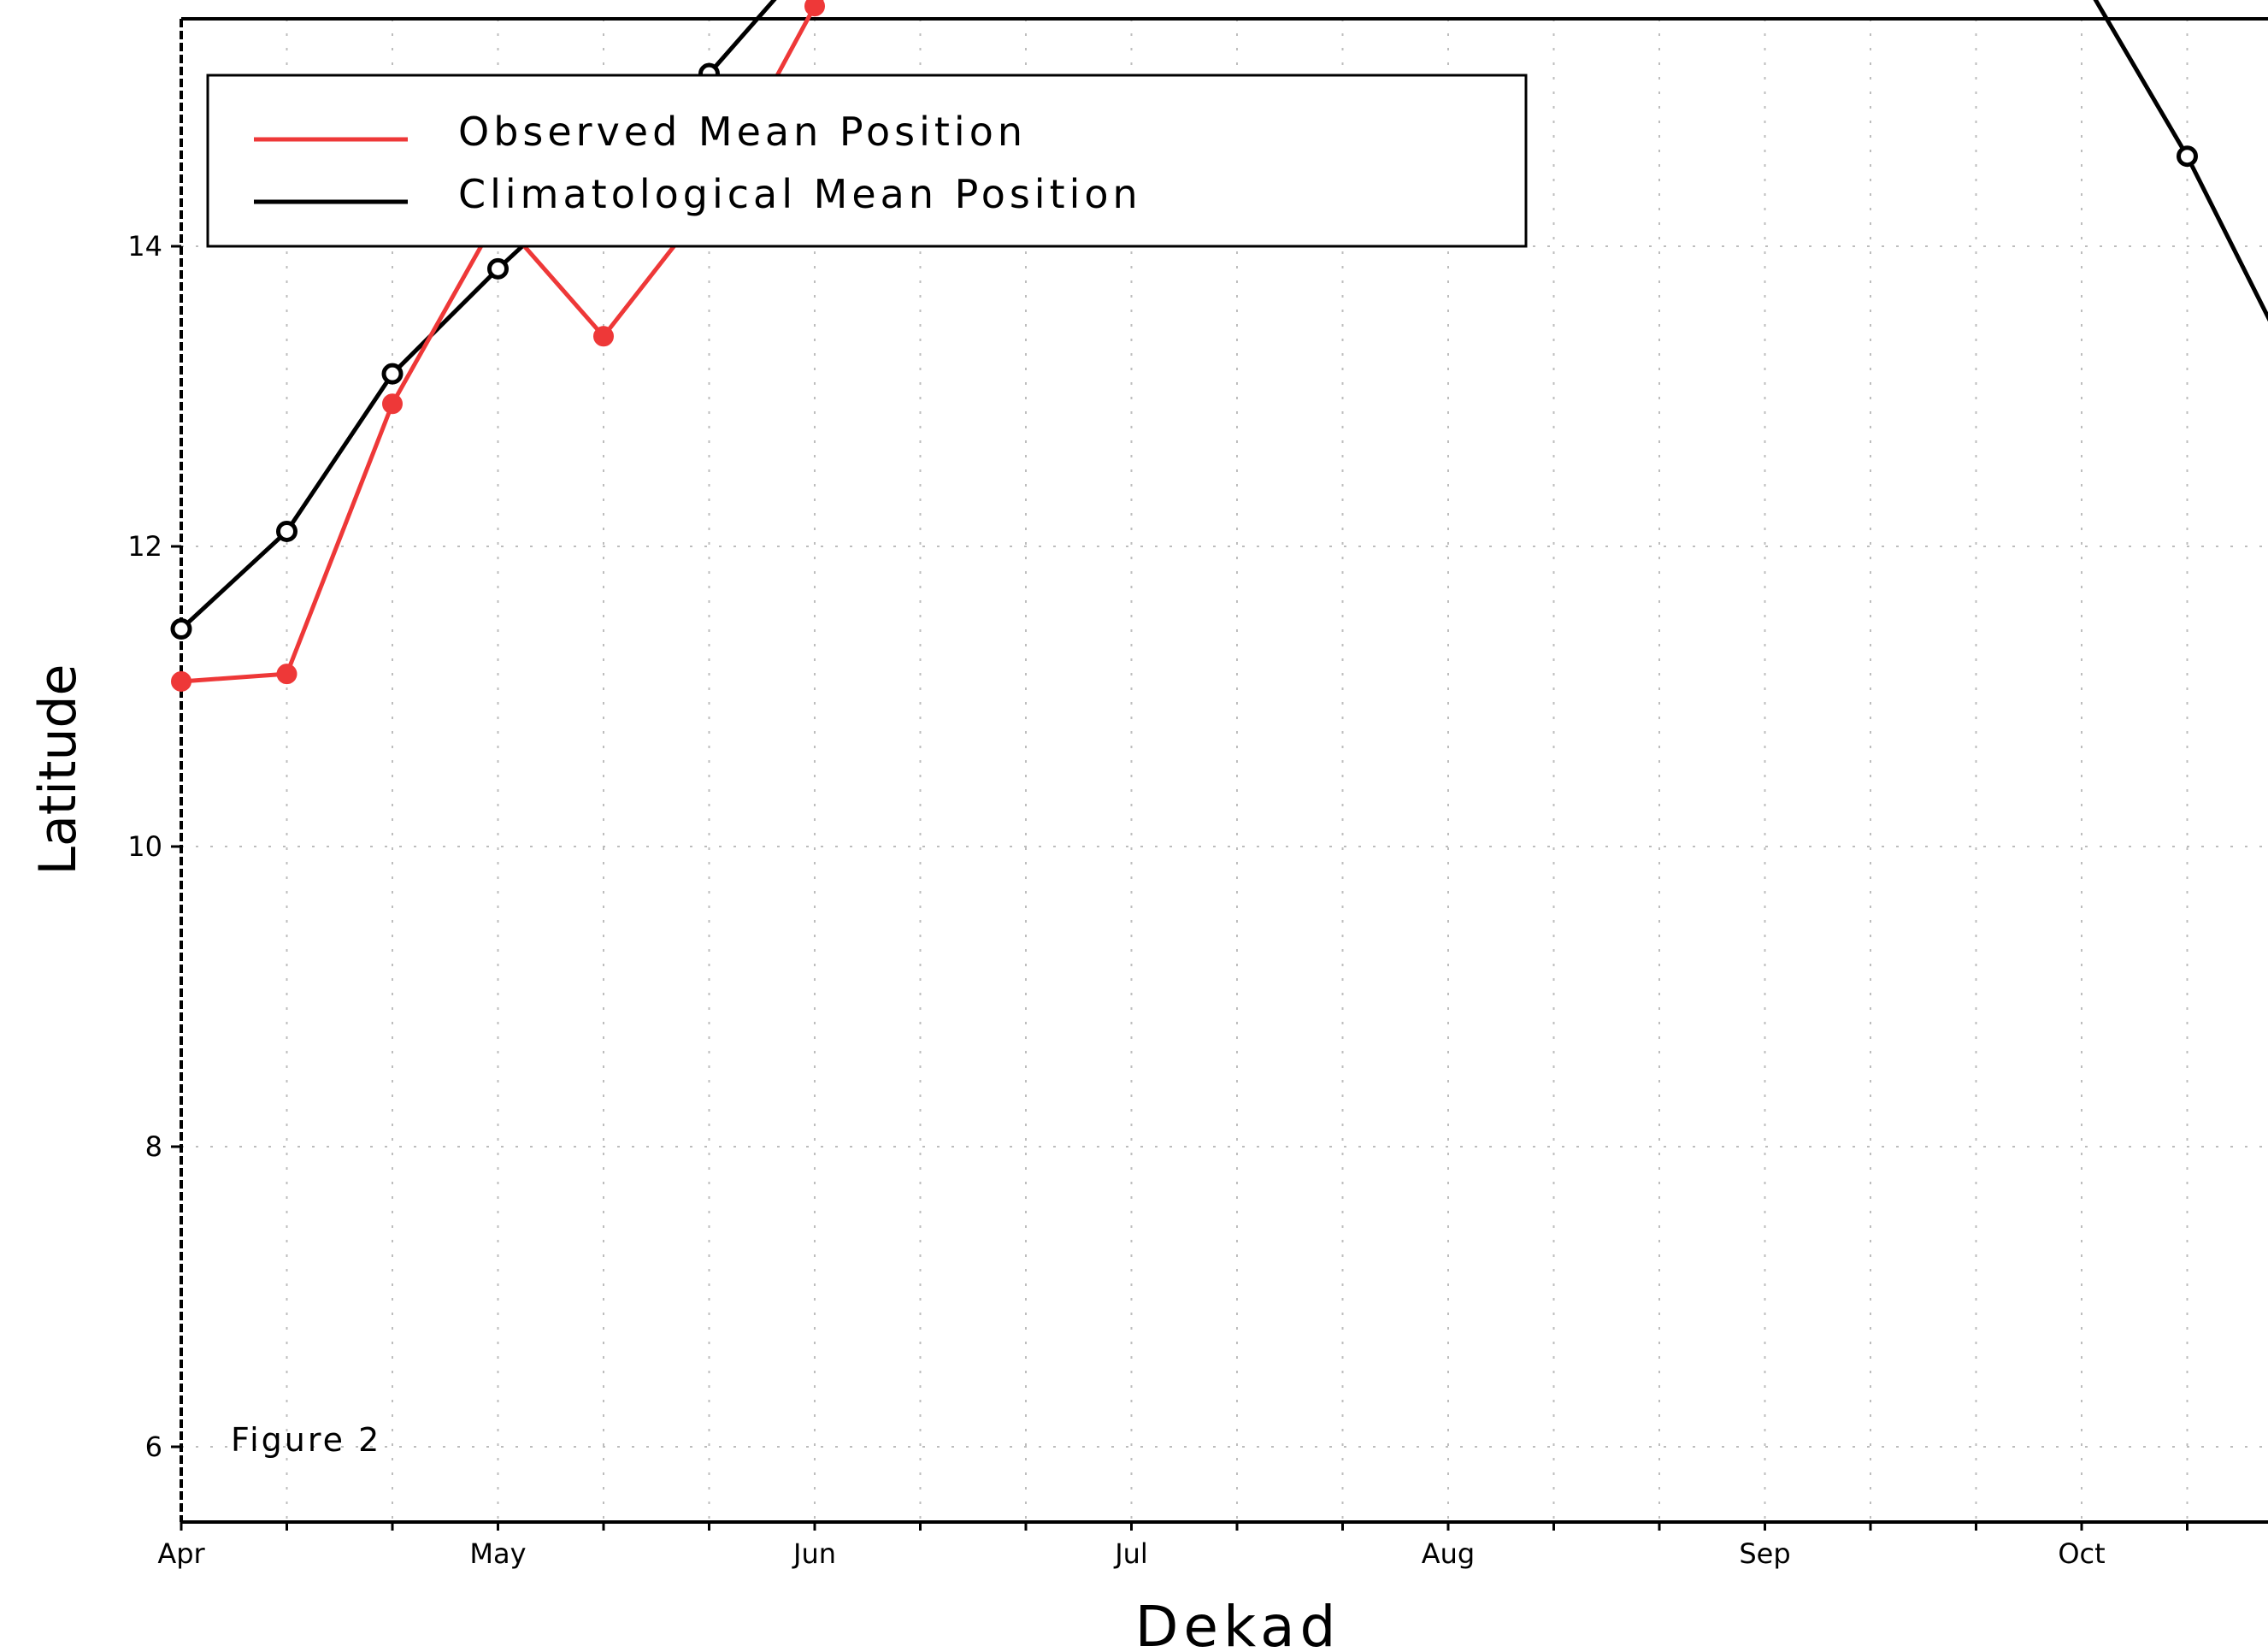  What do you see at coordinates (1172, 1546) in the screenshot?
I see `x-ticks: Apr May Jun Jul Aug Sep Oct` at bounding box center [1172, 1546].